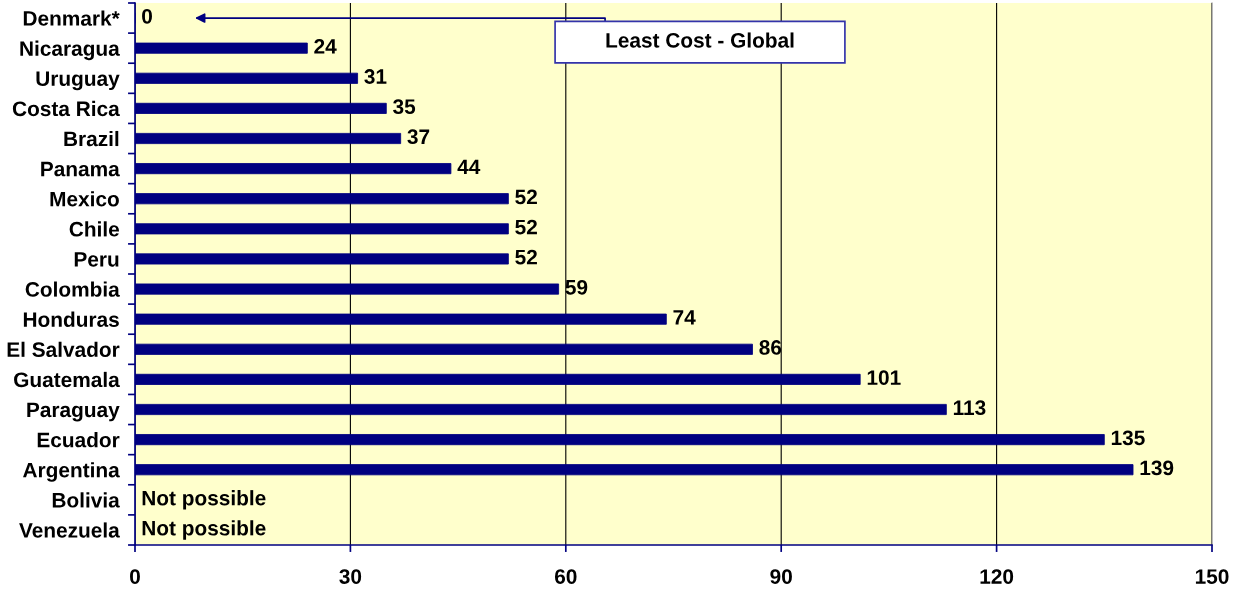  Describe the element at coordinates (350, 576) in the screenshot. I see `x-tick-label: 30` at that location.